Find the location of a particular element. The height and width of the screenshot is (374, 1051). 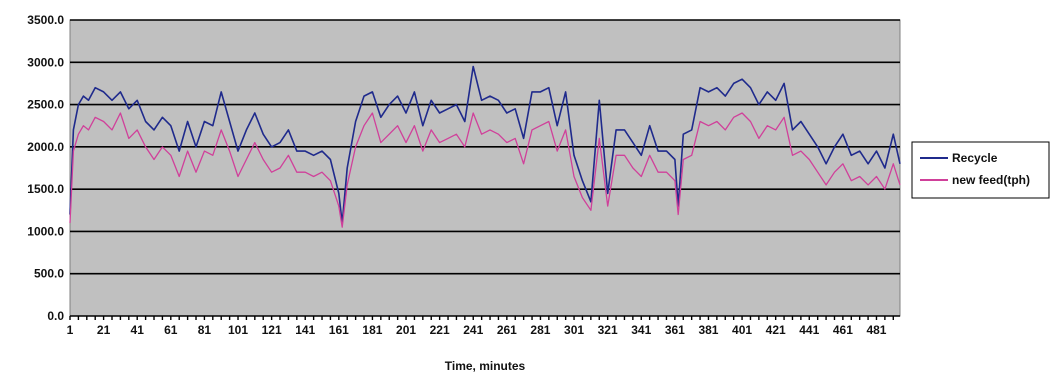

y-tick-label: 0.0 is located at coordinates (55, 316).